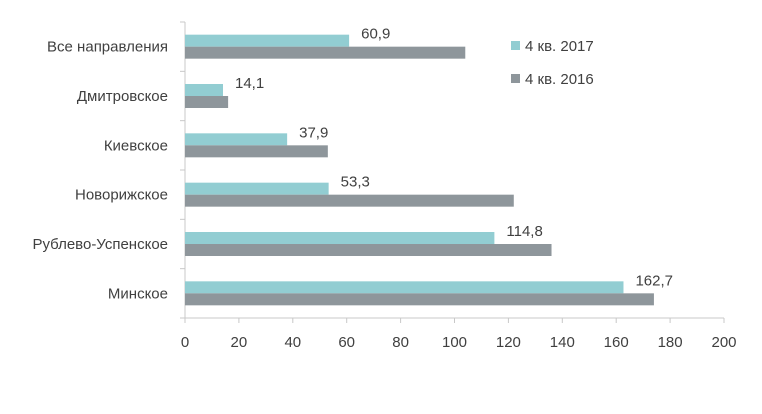 The image size is (762, 414). Describe the element at coordinates (524, 231) in the screenshot. I see `data-label: 114,8` at that location.